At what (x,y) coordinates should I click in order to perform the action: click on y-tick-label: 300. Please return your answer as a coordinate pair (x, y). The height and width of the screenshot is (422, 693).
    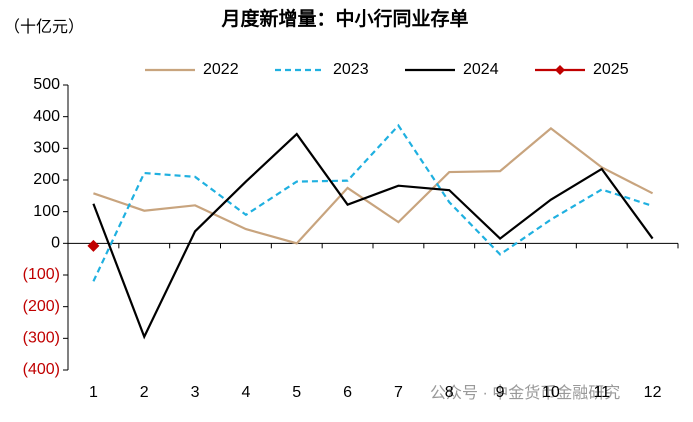
    Looking at the image, I should click on (46, 148).